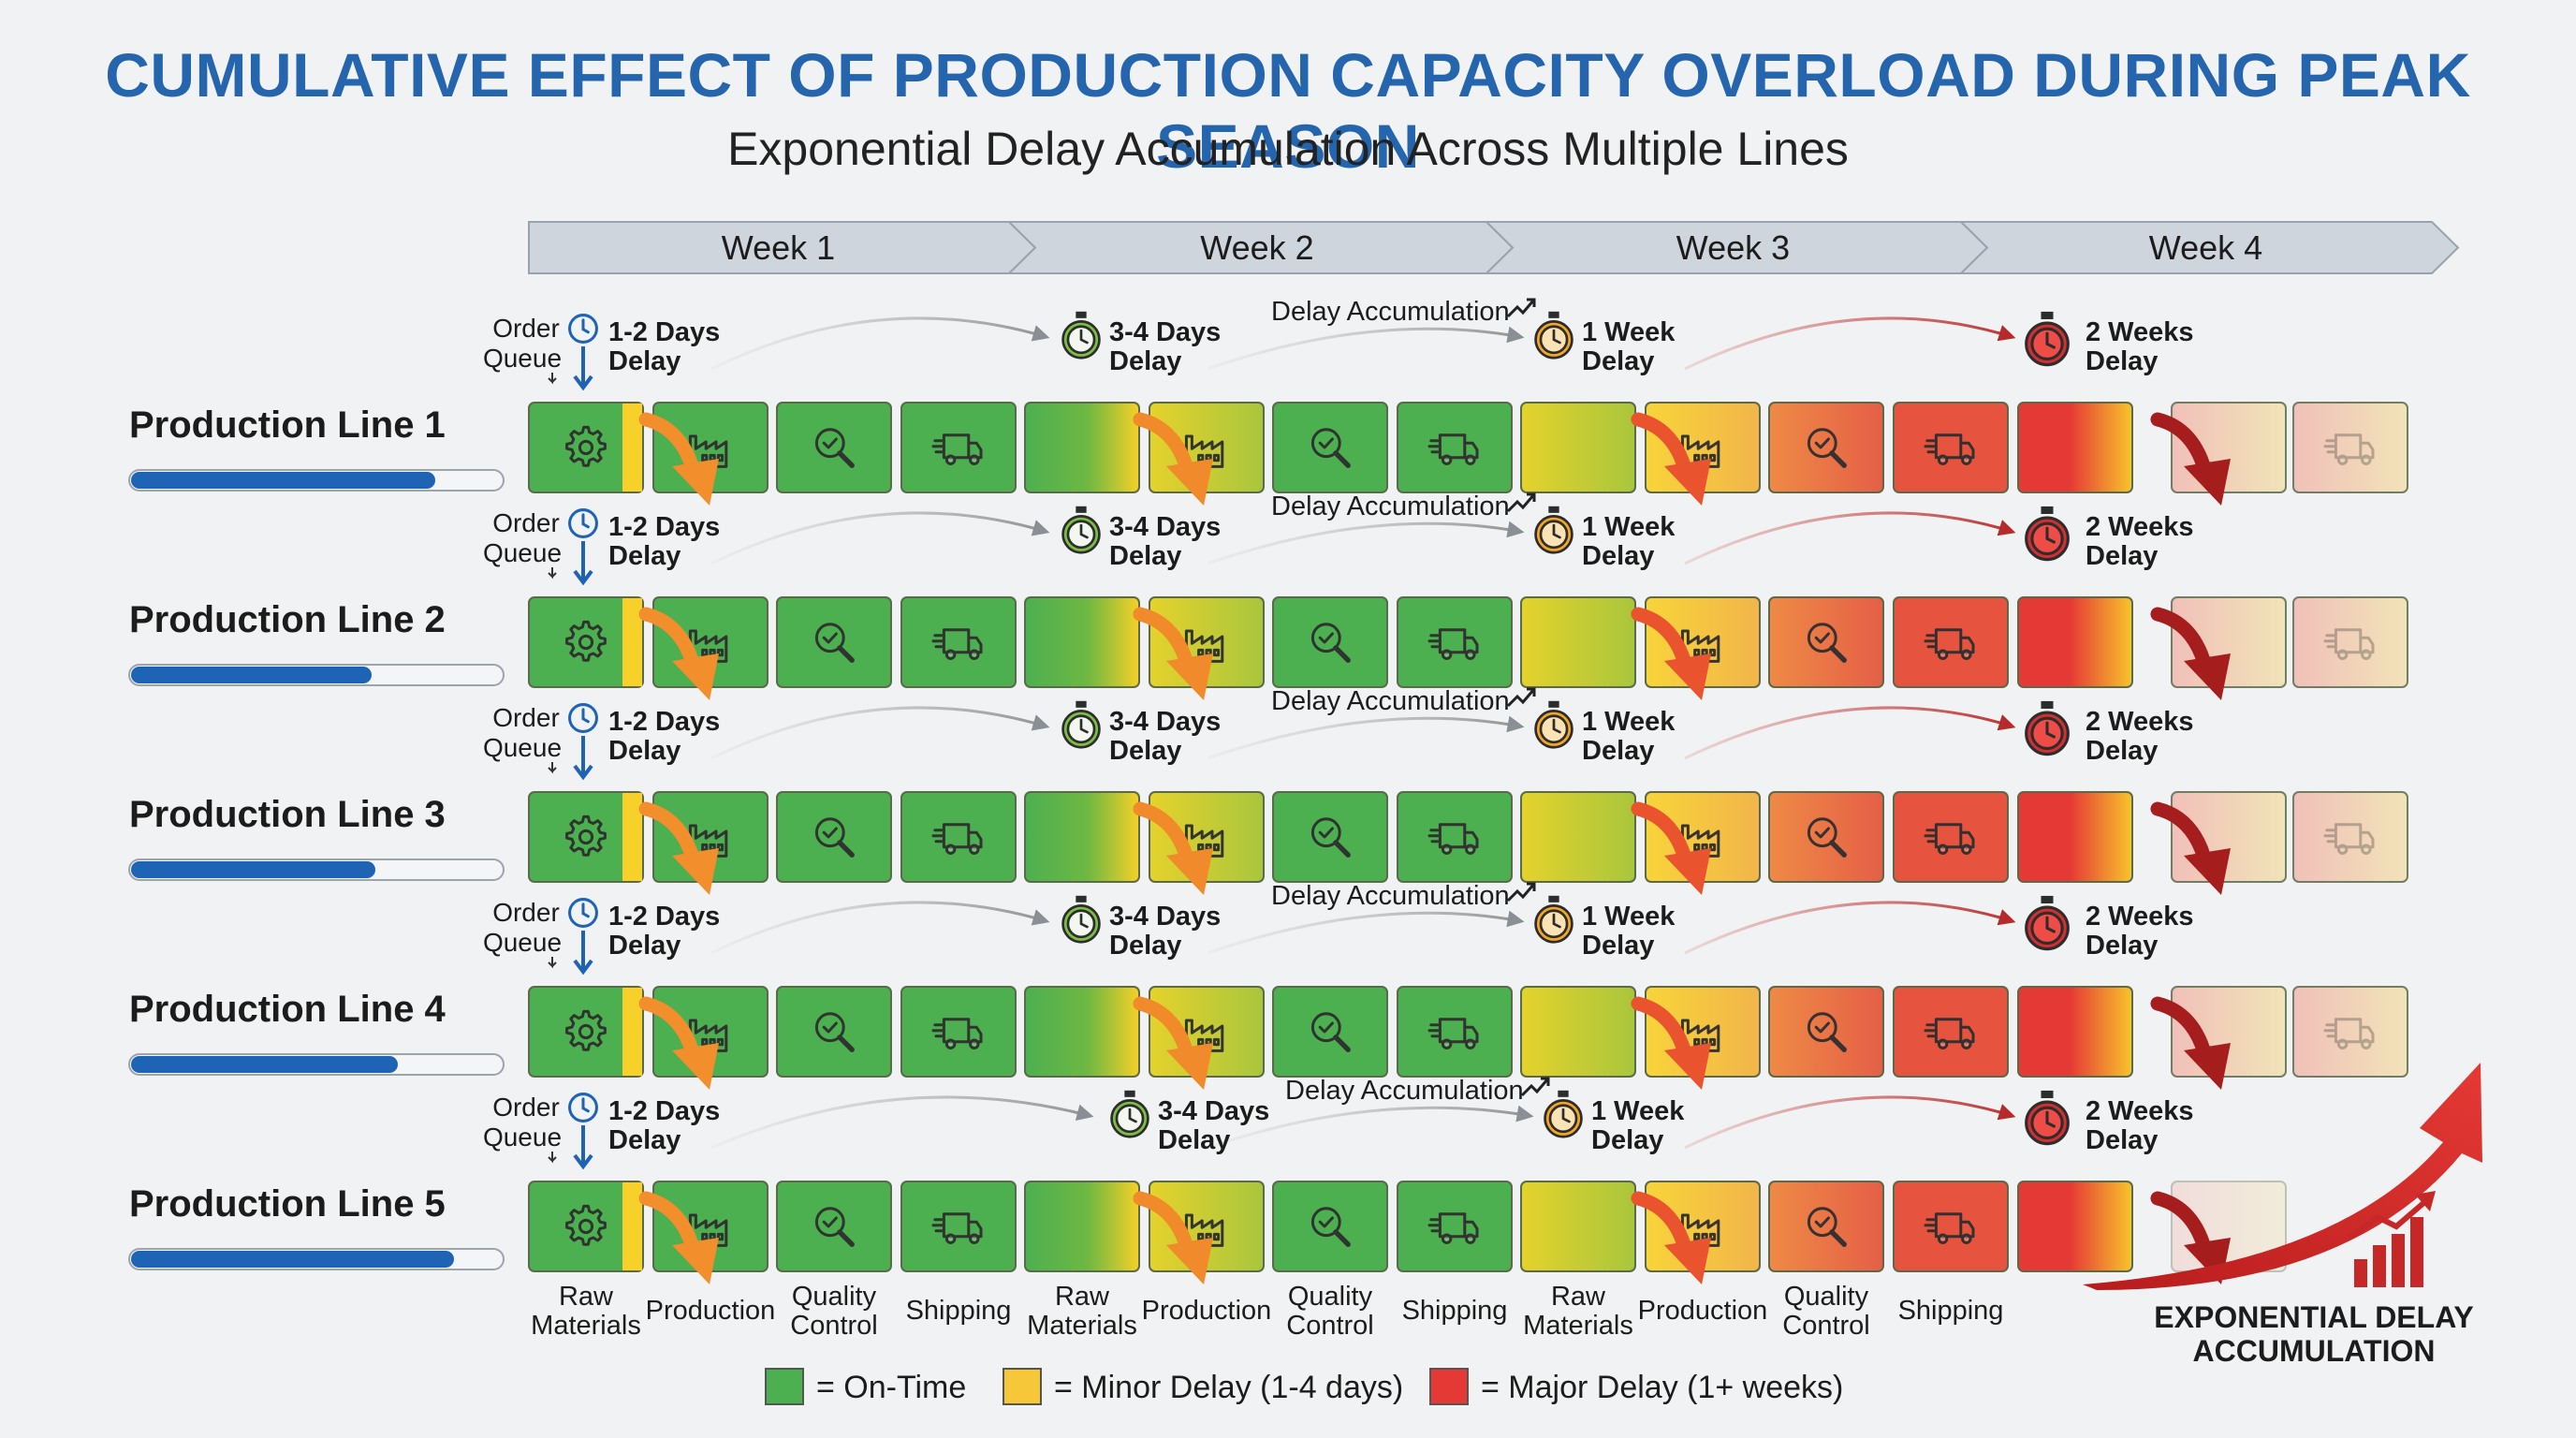  Describe the element at coordinates (2207, 1066) in the screenshot. I see `dark-red-delay-arrow-head` at that location.